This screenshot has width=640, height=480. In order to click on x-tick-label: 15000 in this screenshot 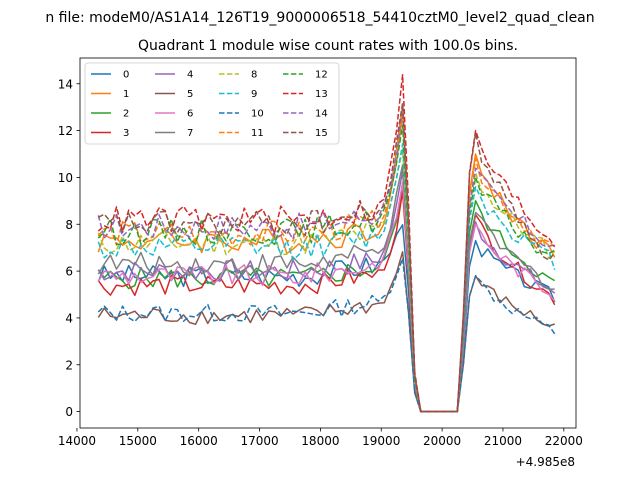, I will do `click(138, 441)`.